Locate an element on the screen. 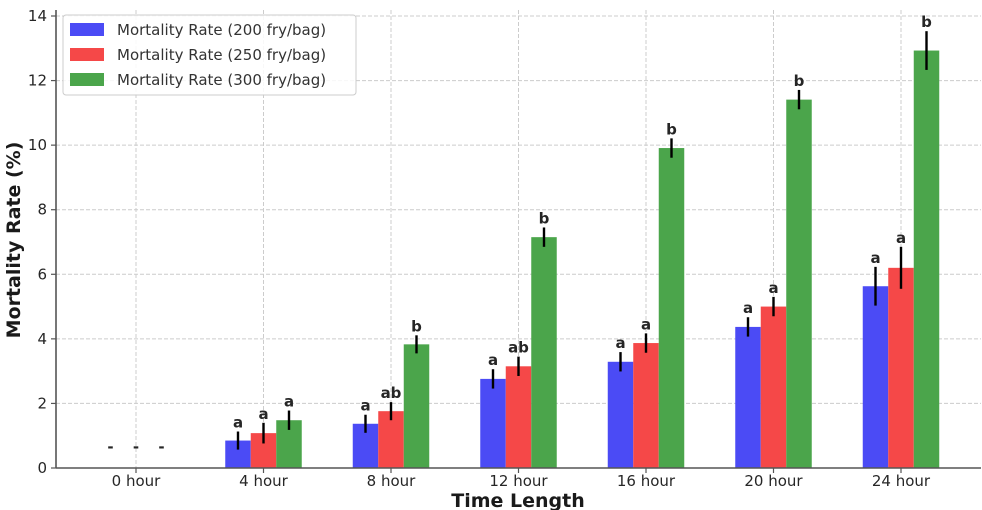  y-ticks: 0 2 4 6 8 10 12 14 is located at coordinates (42, 242).